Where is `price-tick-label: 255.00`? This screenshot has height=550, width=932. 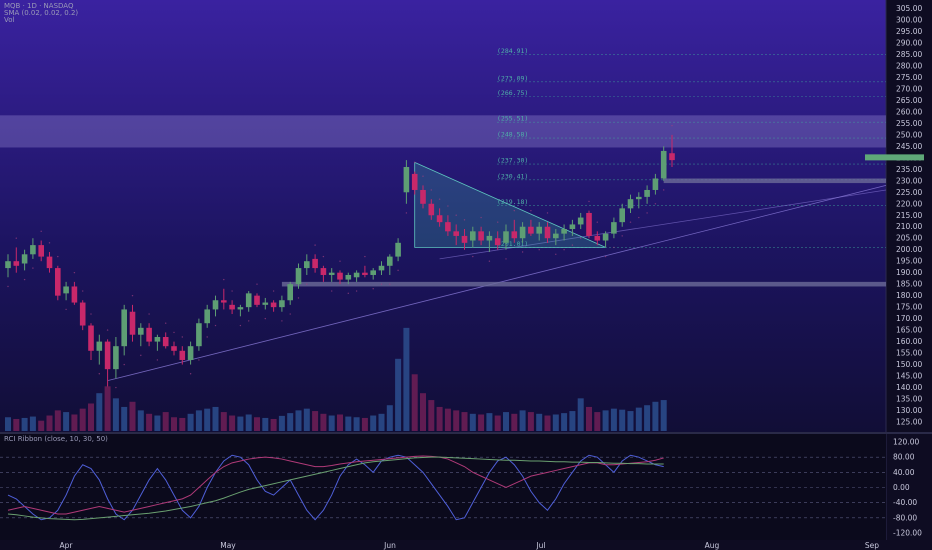 price-tick-label: 255.00 is located at coordinates (909, 123).